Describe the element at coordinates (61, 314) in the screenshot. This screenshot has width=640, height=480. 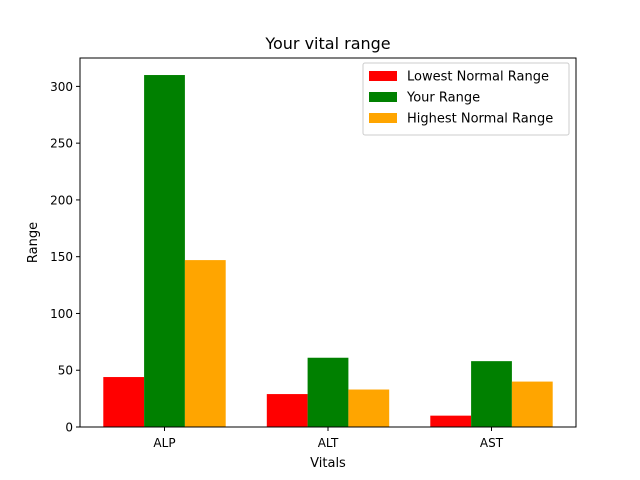
I see `y-tick-label: 100` at that location.